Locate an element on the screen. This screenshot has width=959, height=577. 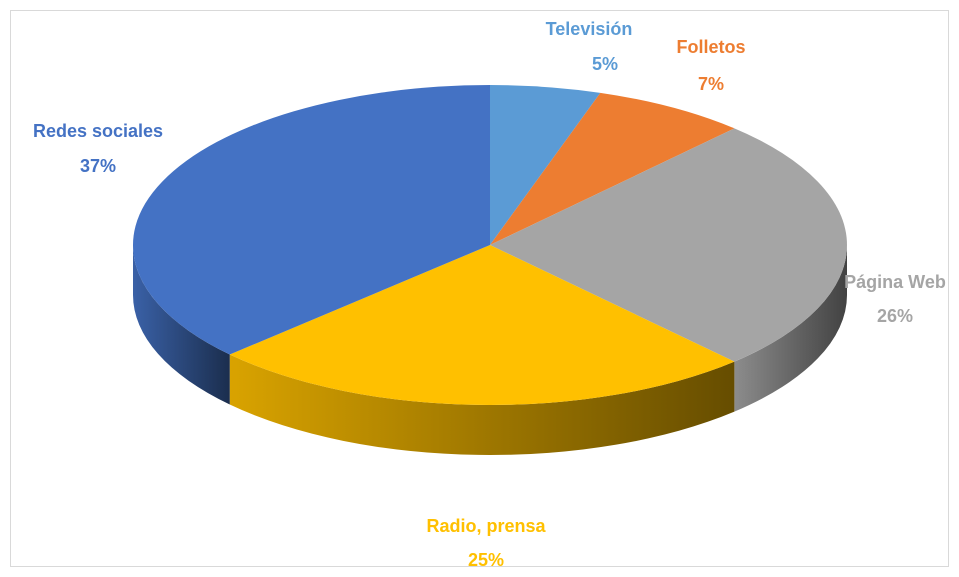
value-label: 25% is located at coordinates (486, 560).